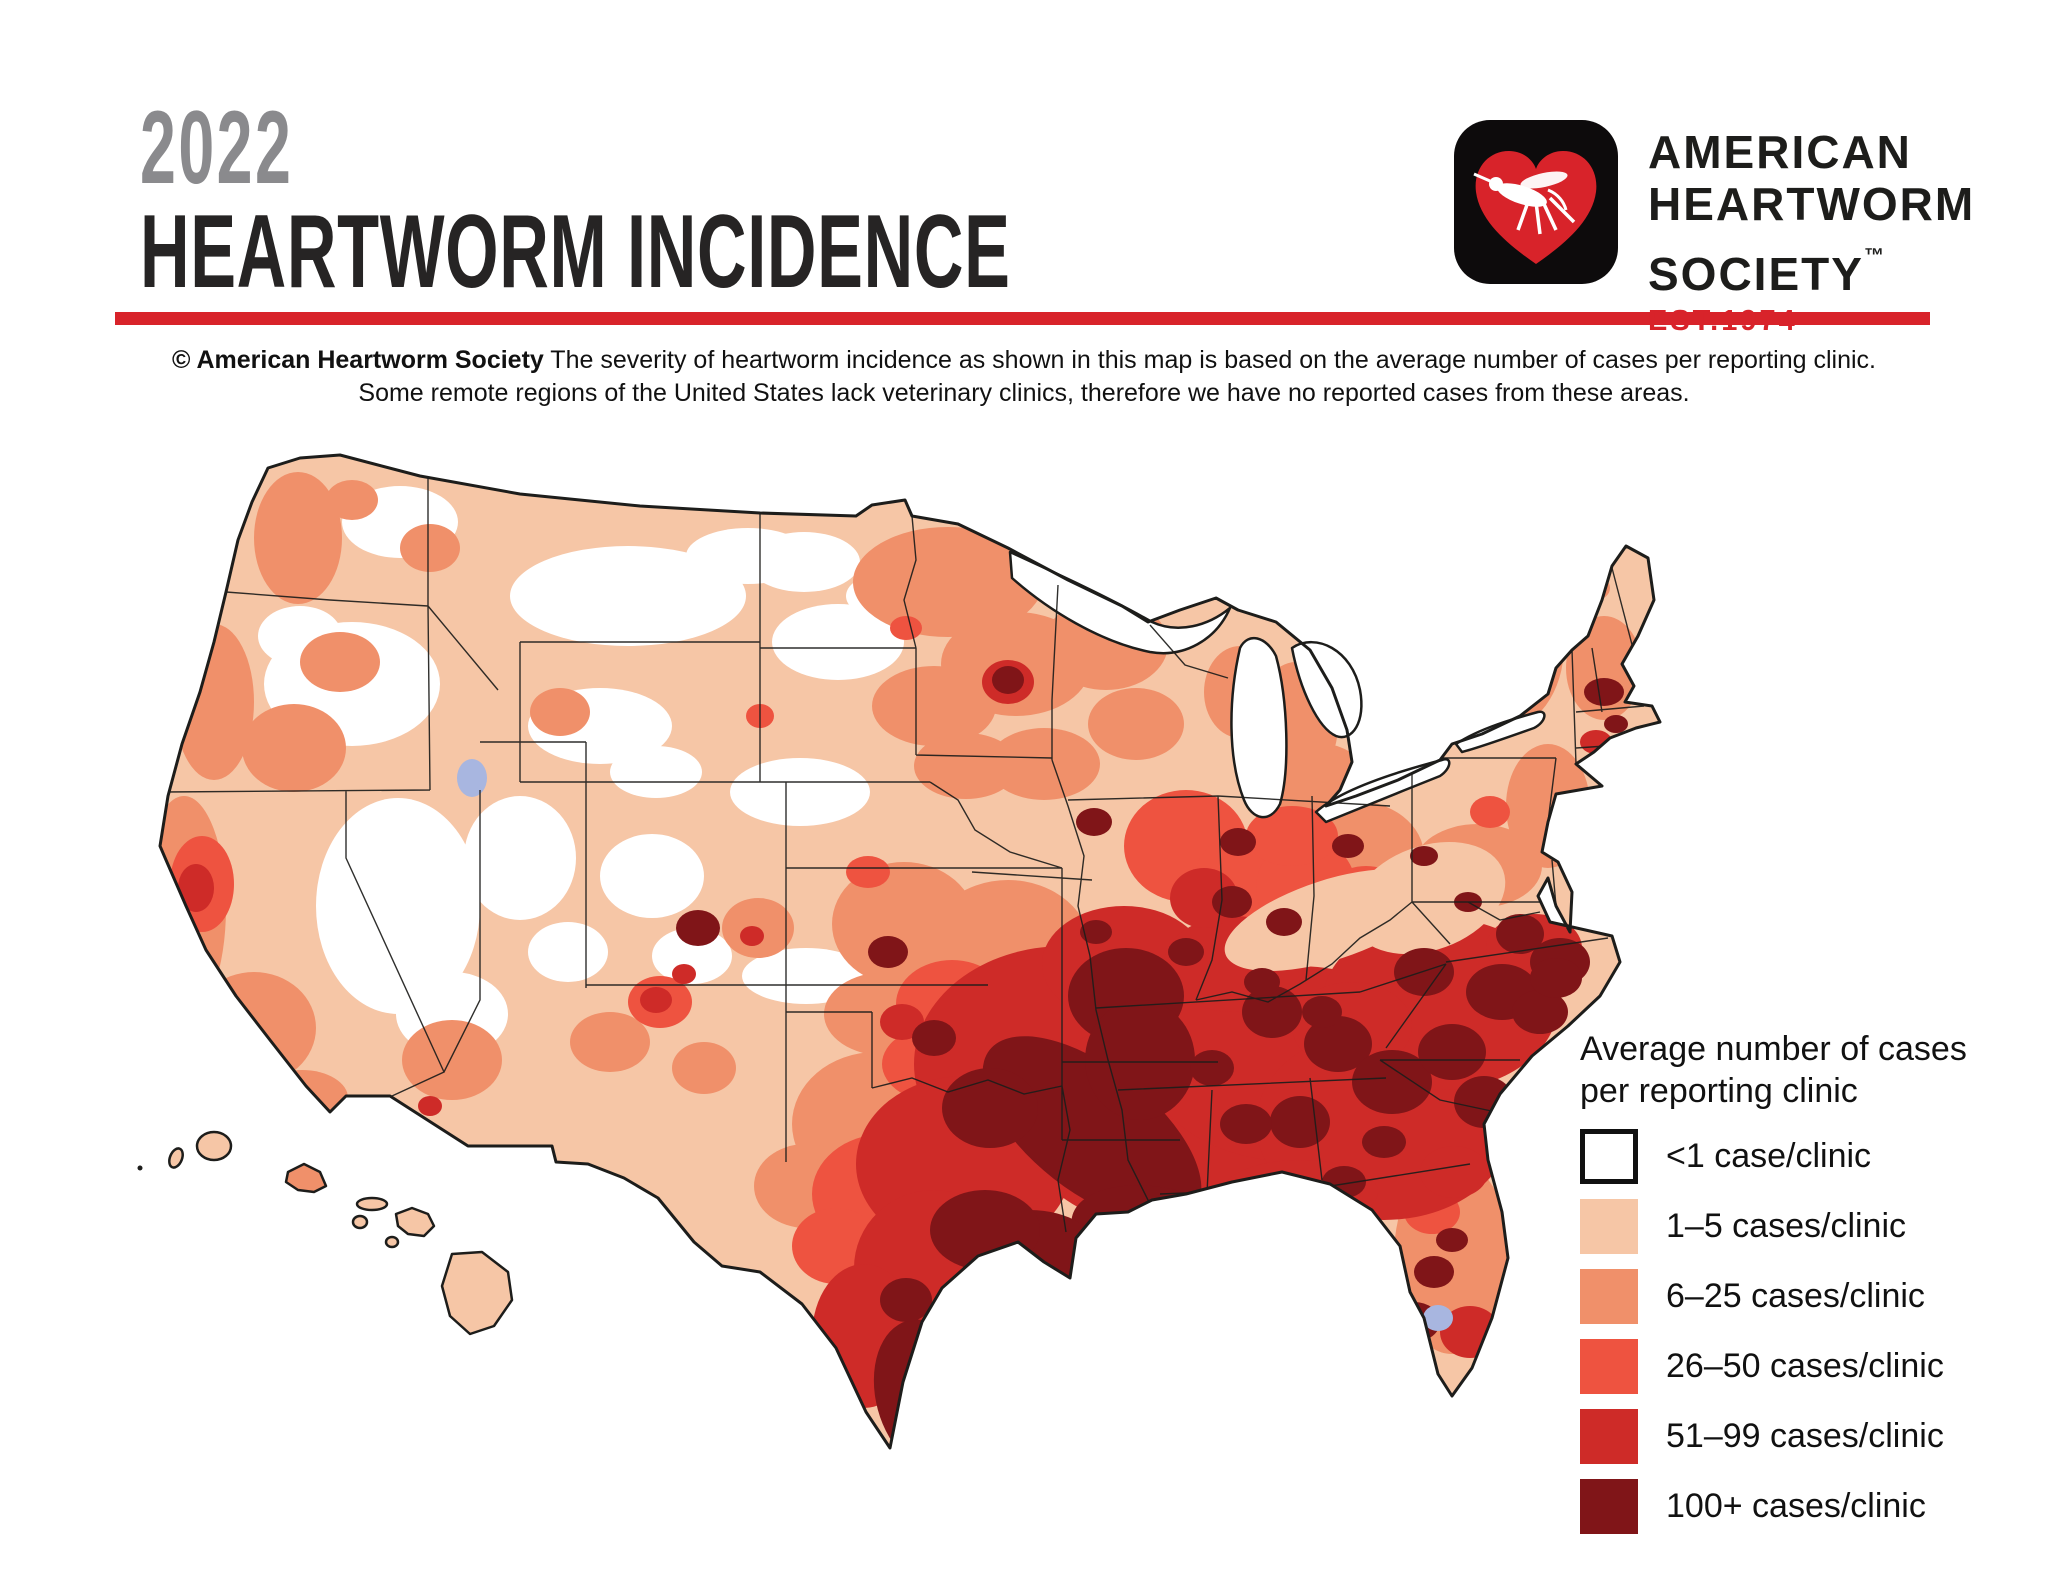 Image resolution: width=2048 pixels, height=1583 pixels. Describe the element at coordinates (140, 1168) in the screenshot. I see `island-dot` at that location.